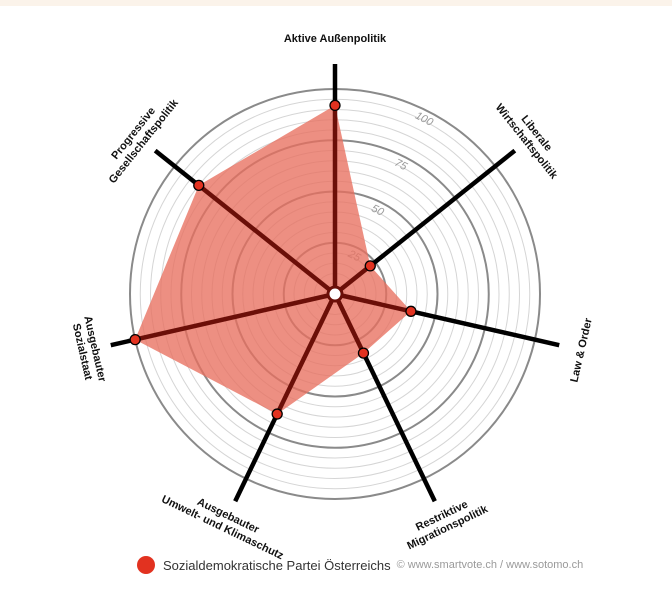 Image resolution: width=672 pixels, height=595 pixels. What do you see at coordinates (88, 351) in the screenshot?
I see `axis-label: AusgebauterSozialstaat` at bounding box center [88, 351].